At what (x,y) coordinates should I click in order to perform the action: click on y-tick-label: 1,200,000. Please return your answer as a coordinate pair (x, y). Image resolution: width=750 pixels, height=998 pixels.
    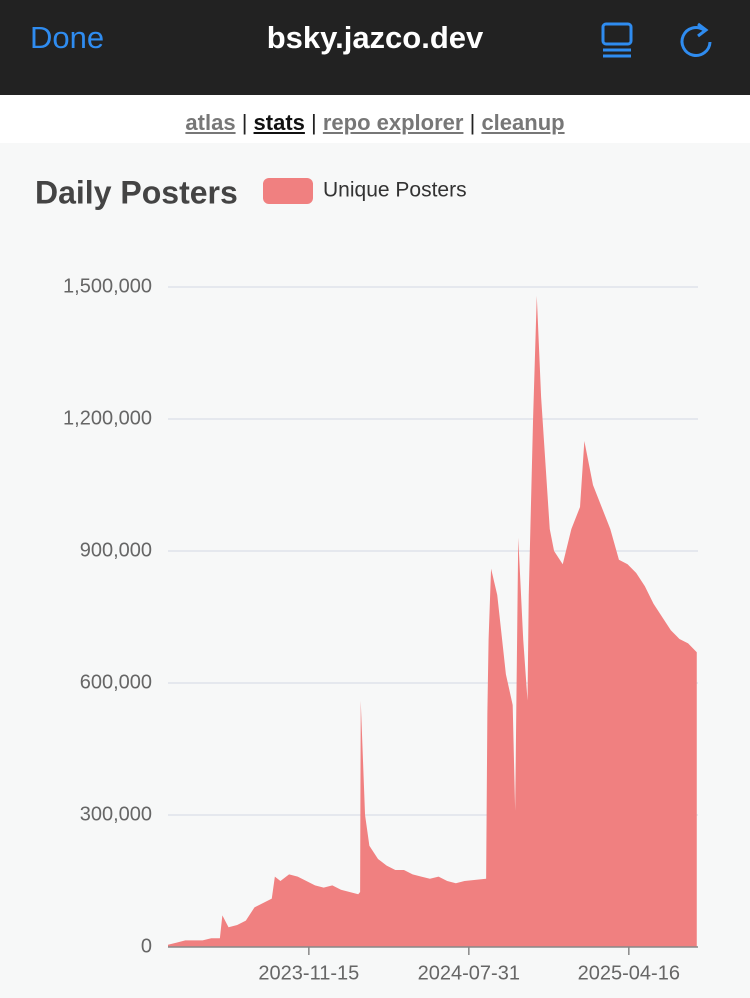
    Looking at the image, I should click on (107, 418).